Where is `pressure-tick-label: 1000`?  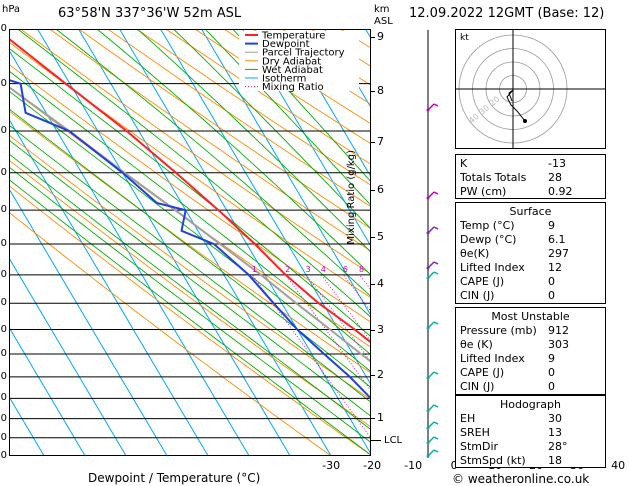 pressure-tick-label: 1000 is located at coordinates (3, 455).